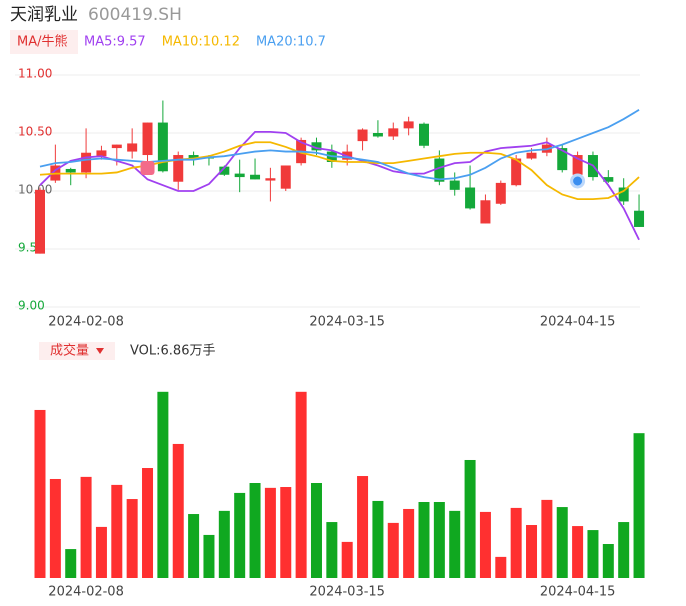 This screenshot has height=606, width=686. Describe the element at coordinates (135, 15) in the screenshot. I see `stock-code: 600419.SH` at that location.